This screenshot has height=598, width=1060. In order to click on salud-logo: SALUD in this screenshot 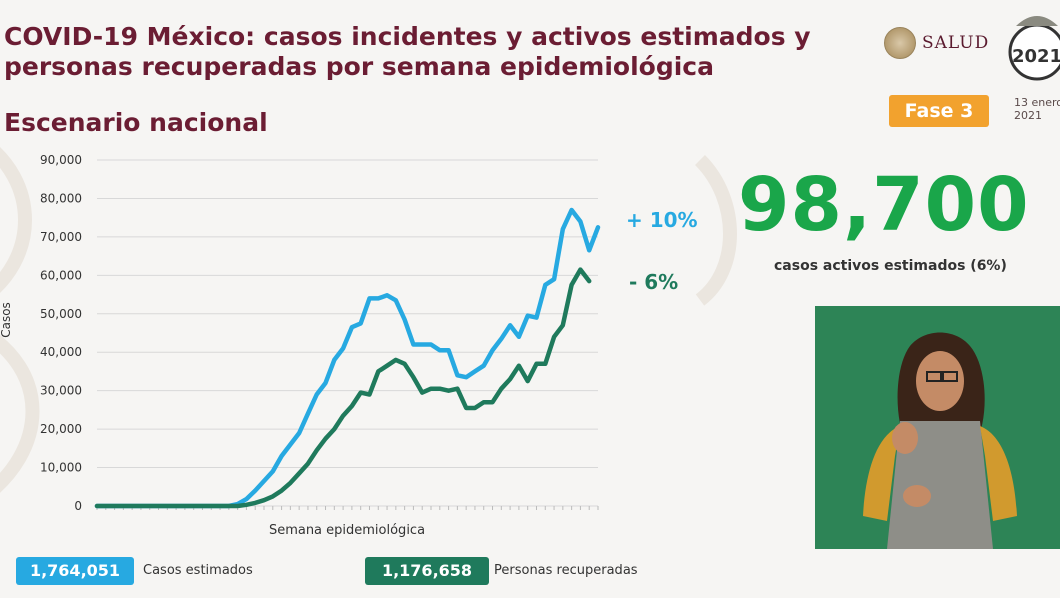, I will do `click(936, 43)`.